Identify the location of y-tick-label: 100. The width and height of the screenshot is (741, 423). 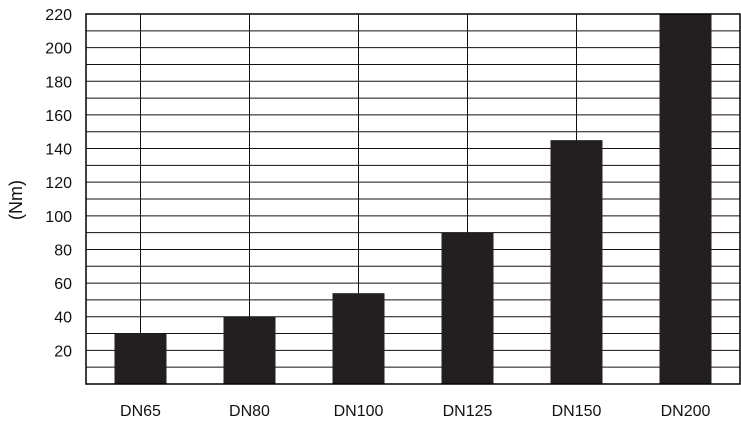
(58, 217).